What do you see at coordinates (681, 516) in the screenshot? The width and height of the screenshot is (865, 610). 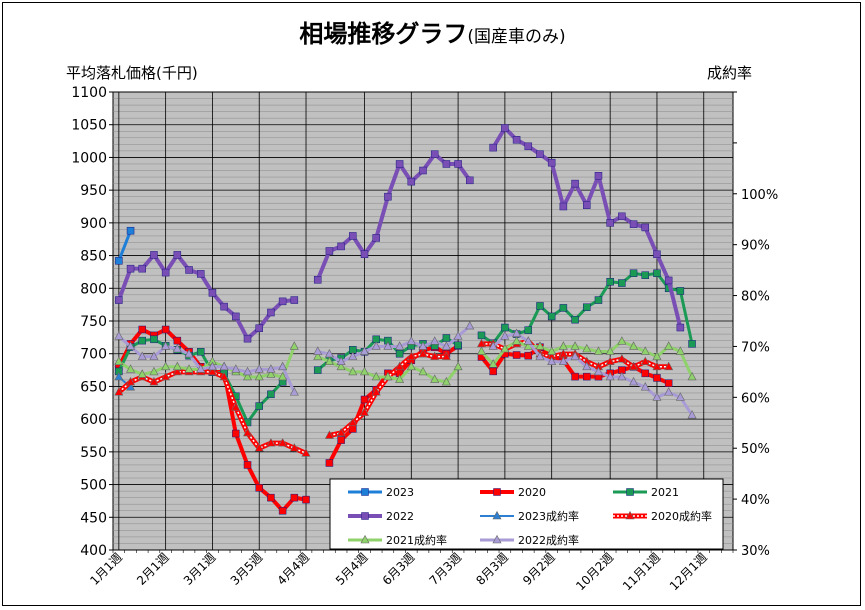 I see `legend-label: 2020成約率` at bounding box center [681, 516].